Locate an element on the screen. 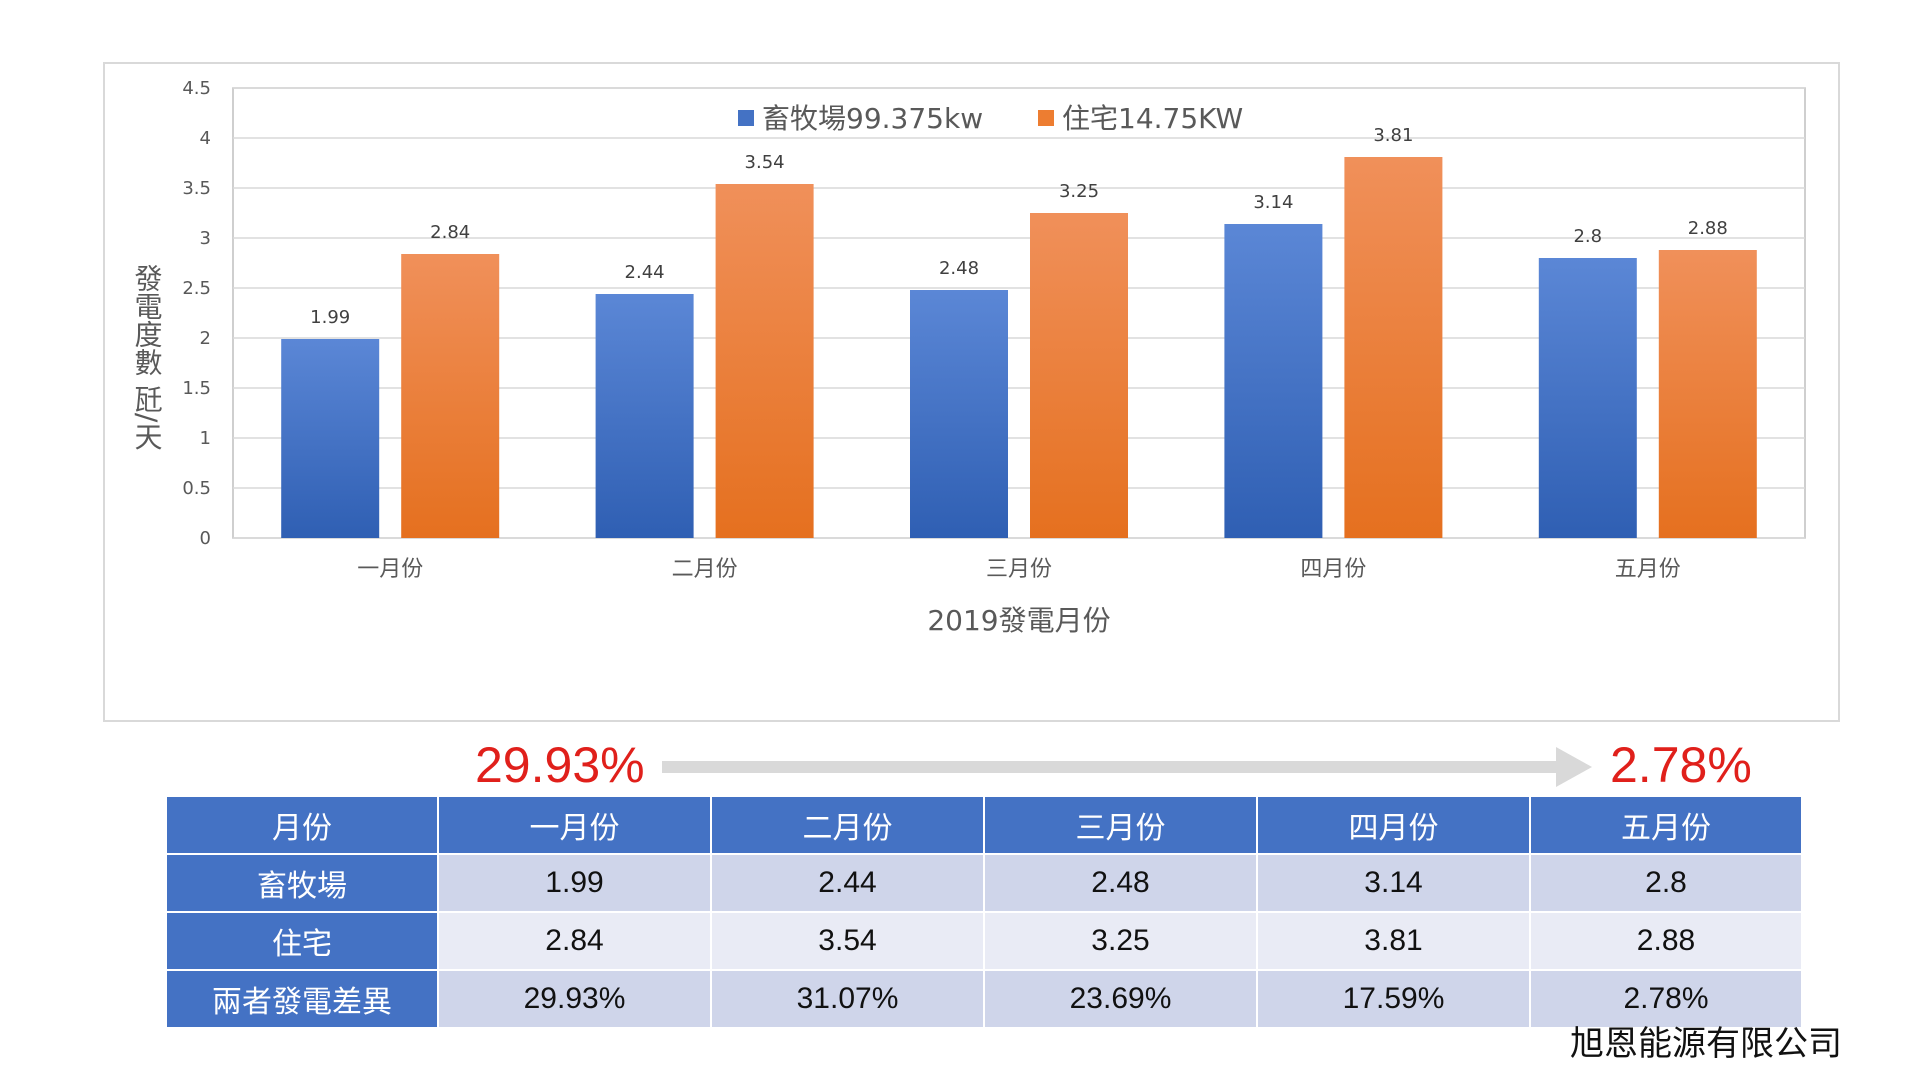  table-cell: 2.78% is located at coordinates (1666, 999).